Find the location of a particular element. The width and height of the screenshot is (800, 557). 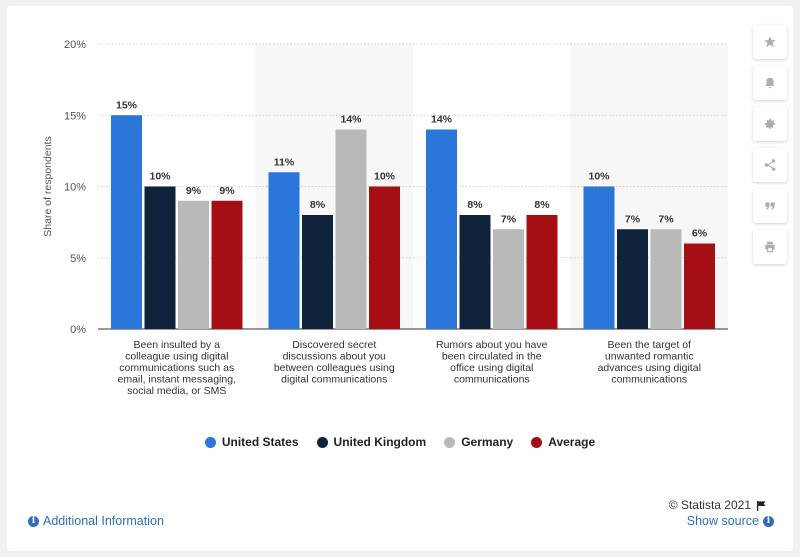

x-category-label: email, instant messaging, is located at coordinates (177, 380).